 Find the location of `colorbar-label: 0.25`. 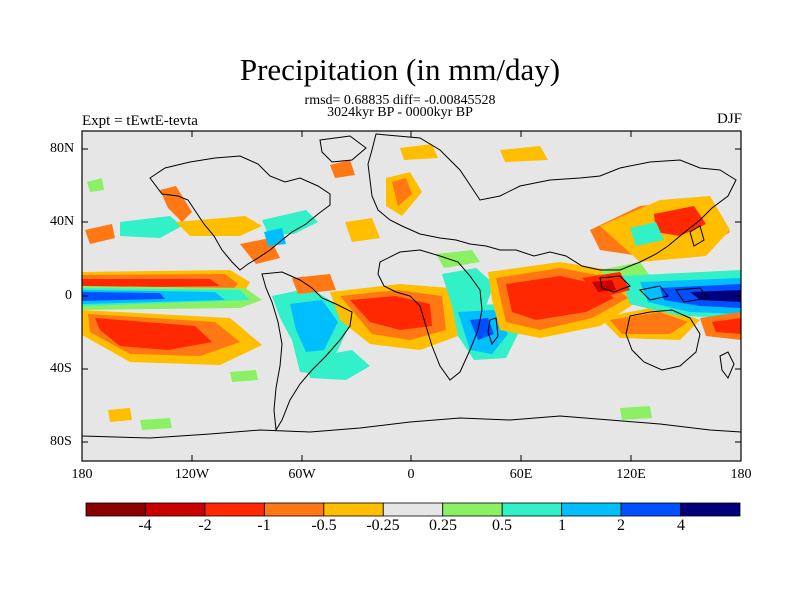

colorbar-label: 0.25 is located at coordinates (443, 525).